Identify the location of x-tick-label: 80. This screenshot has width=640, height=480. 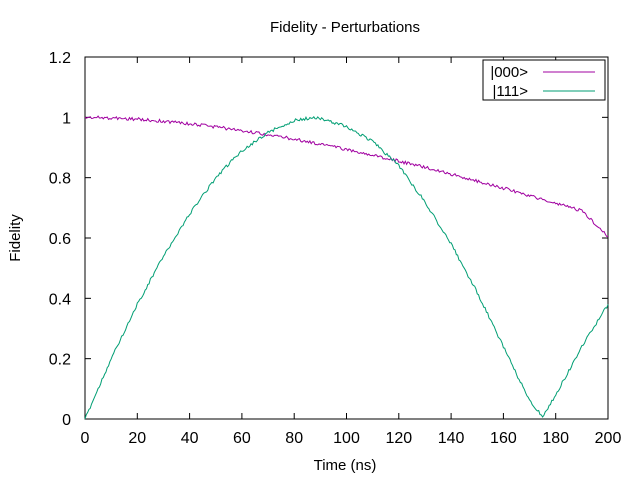
(294, 438).